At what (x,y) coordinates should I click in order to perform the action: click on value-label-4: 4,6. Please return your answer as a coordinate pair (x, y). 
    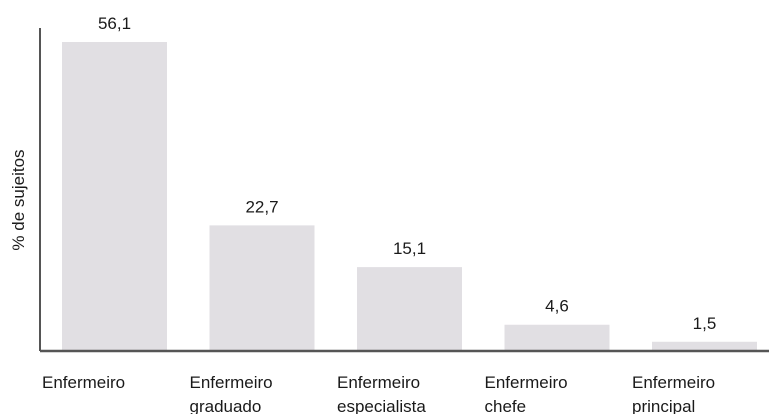
    Looking at the image, I should click on (557, 306).